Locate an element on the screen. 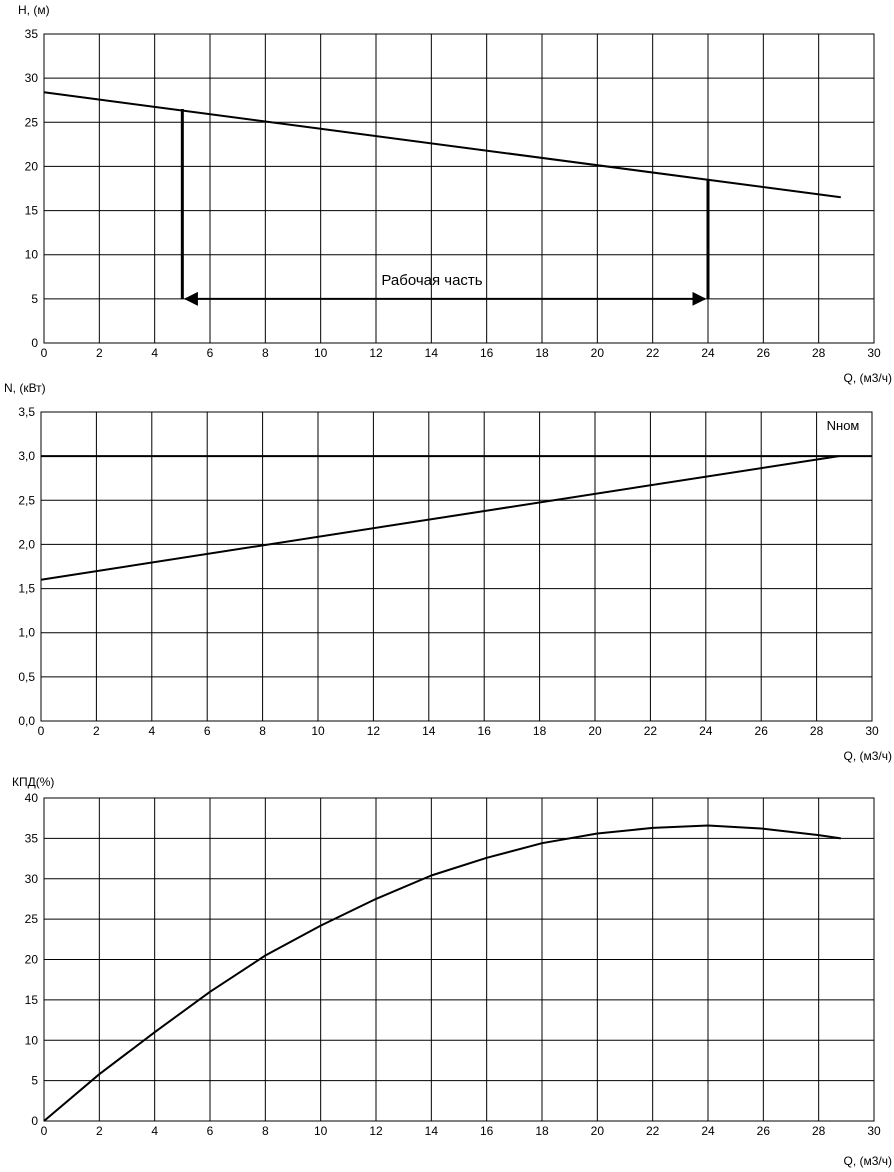  head-y-tick-label: 5 is located at coordinates (34, 299).